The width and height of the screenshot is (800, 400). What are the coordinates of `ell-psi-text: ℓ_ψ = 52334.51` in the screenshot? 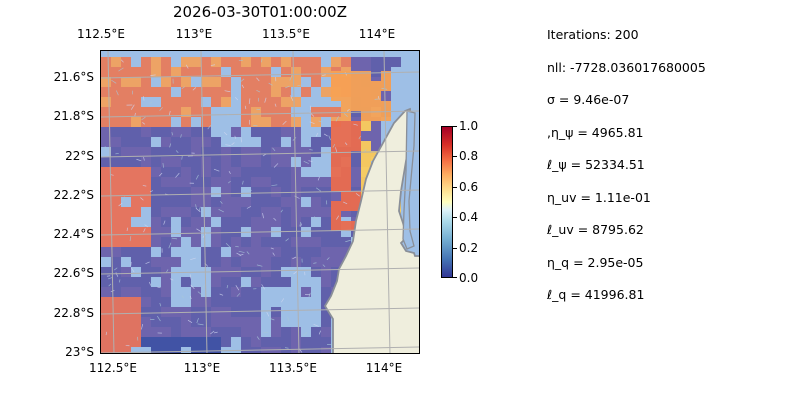 It's located at (596, 164).